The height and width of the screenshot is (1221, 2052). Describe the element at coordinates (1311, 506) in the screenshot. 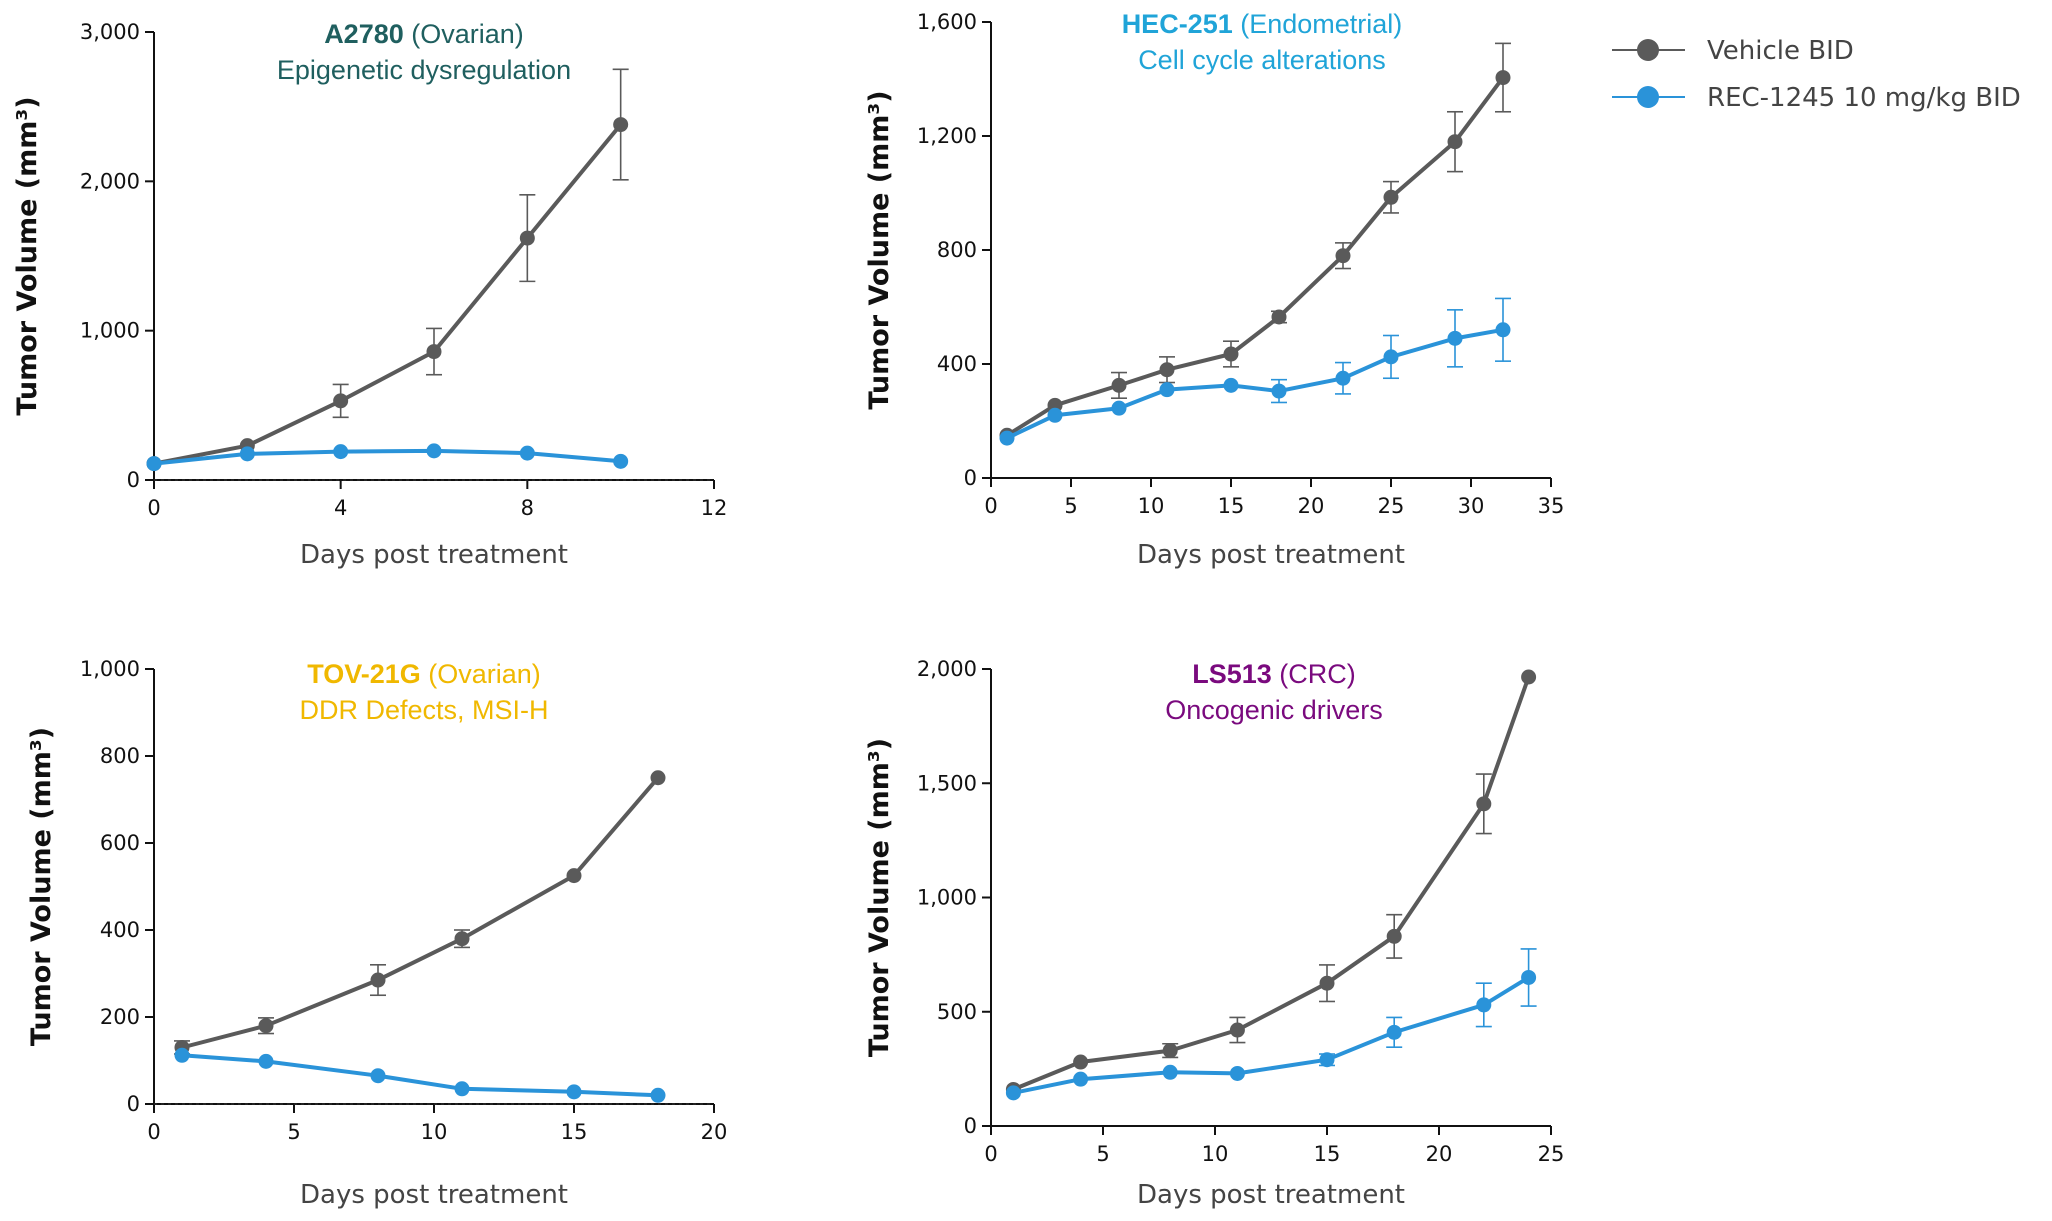

I see `x-tick-label: 20` at that location.